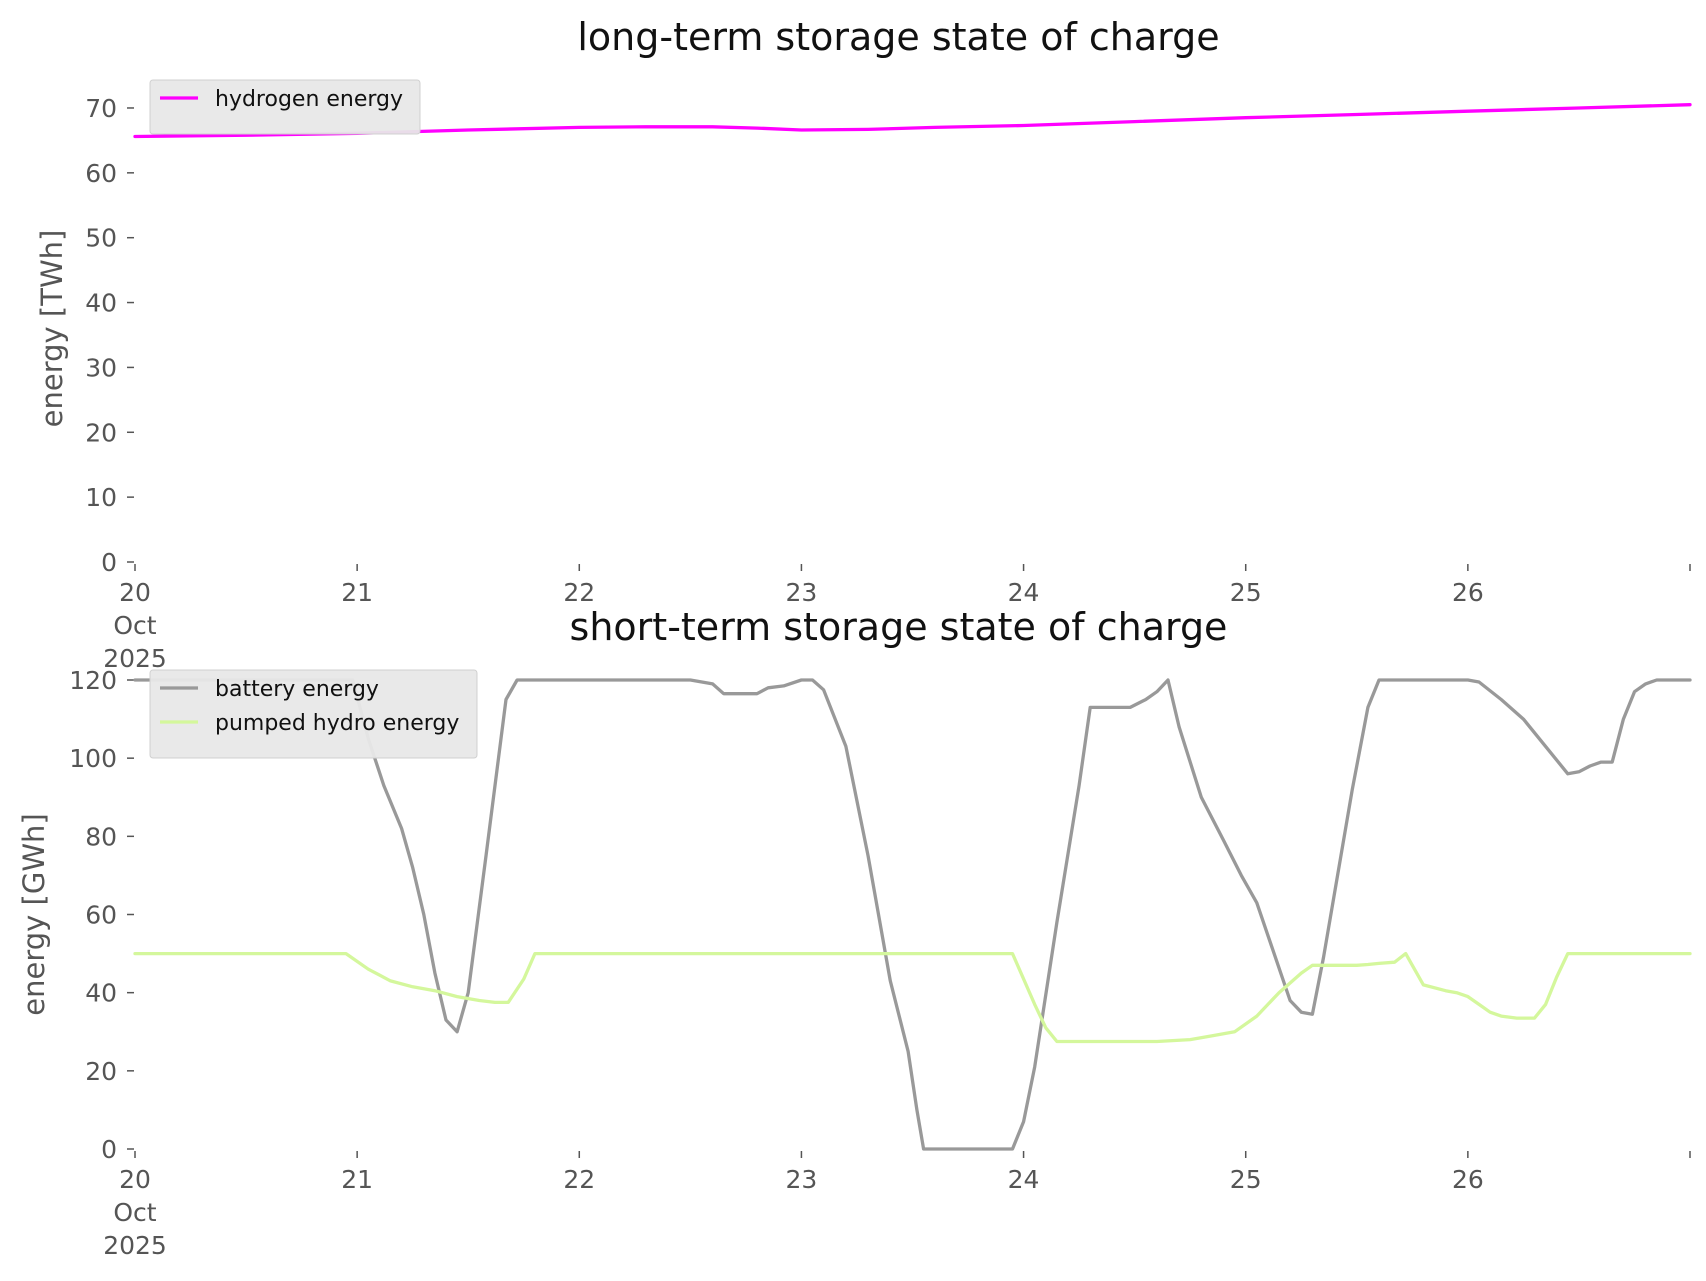 This screenshot has height=1281, width=1706. Describe the element at coordinates (101, 108) in the screenshot. I see `y-tick-label: 70` at that location.